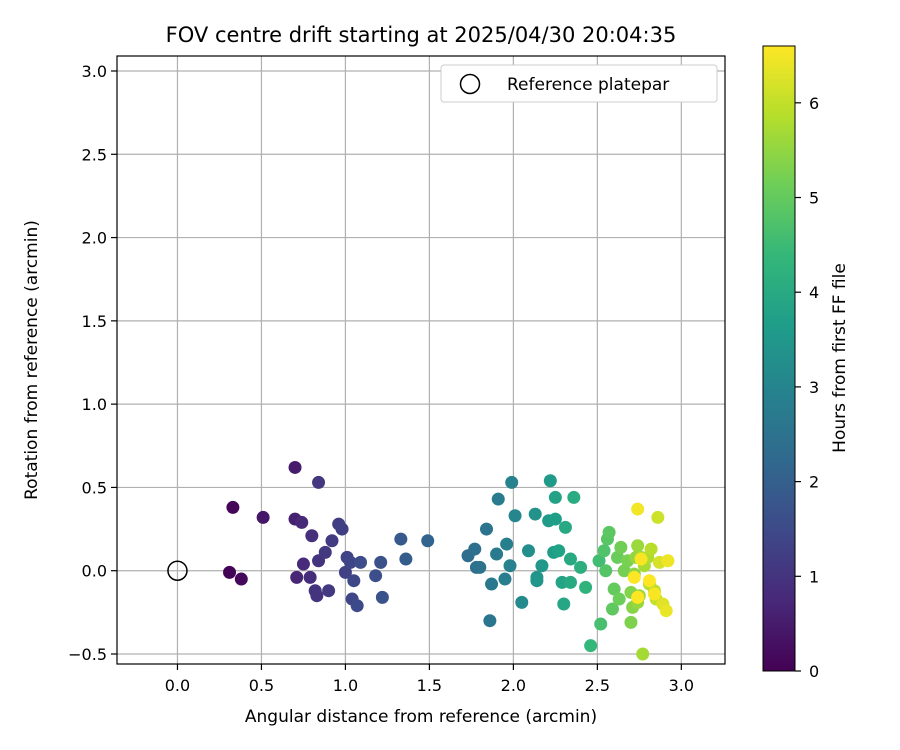 The height and width of the screenshot is (750, 900). I want to click on y-tick-label: 3.0, so click(94, 71).